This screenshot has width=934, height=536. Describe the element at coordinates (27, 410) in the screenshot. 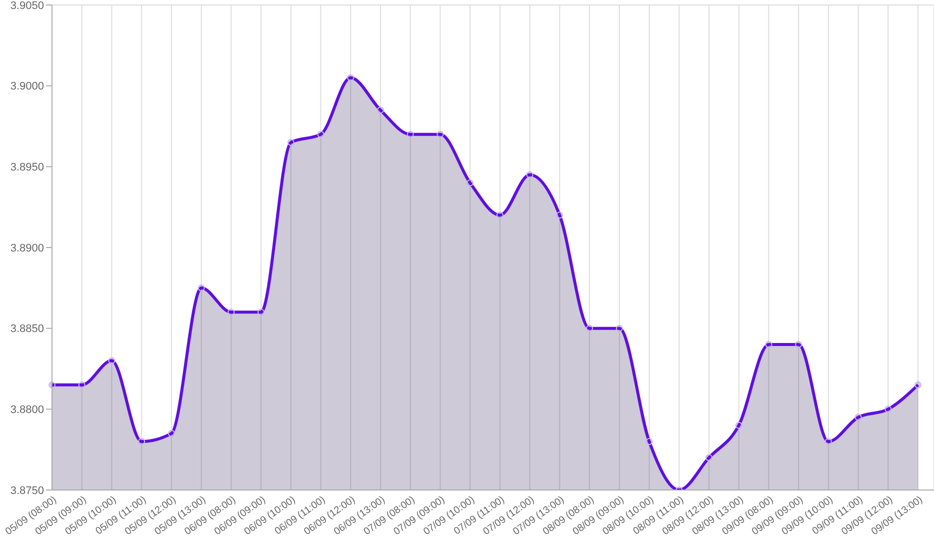

I see `y-tick-label: 3.8800` at that location.